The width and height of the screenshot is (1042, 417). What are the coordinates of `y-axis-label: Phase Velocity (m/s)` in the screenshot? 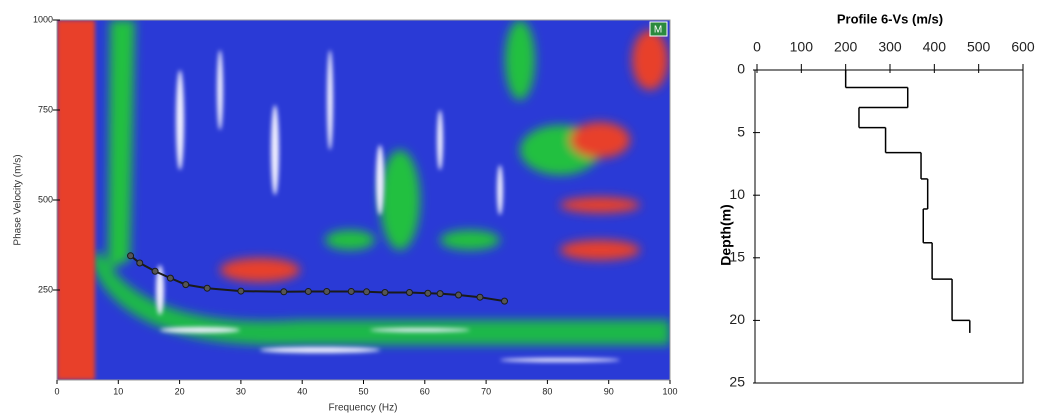 It's located at (18, 199).